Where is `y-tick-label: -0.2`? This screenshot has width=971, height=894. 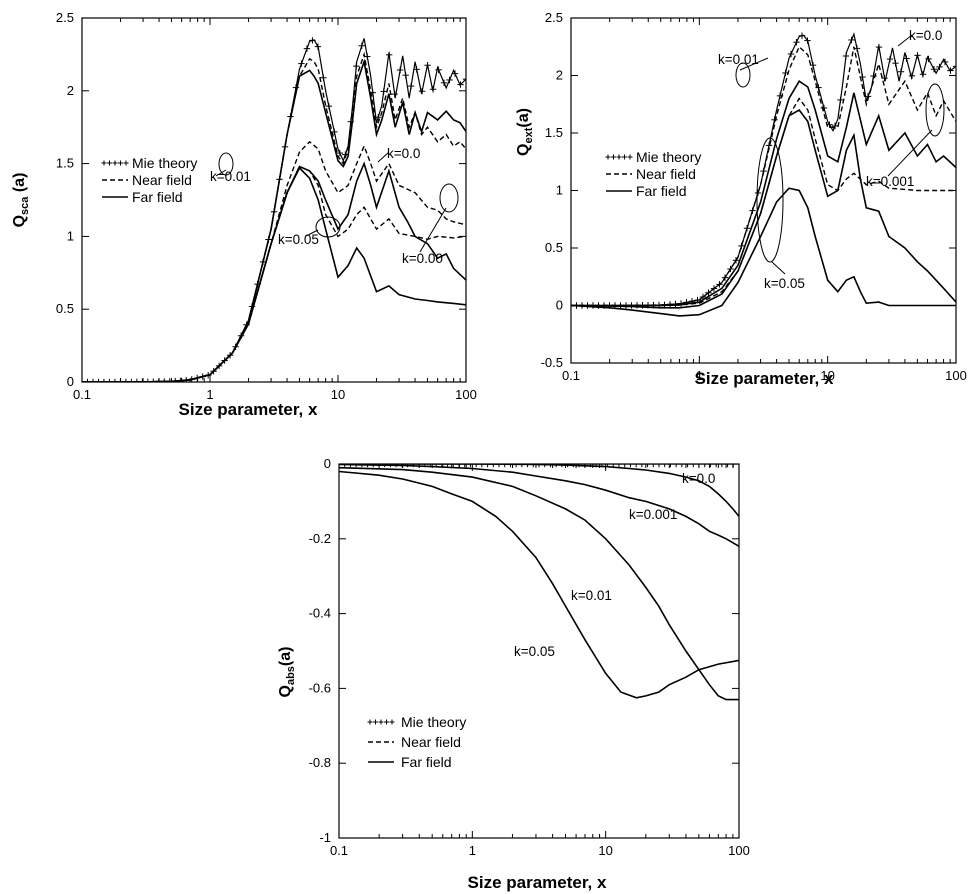 y-tick-label: -0.2 is located at coordinates (320, 538).